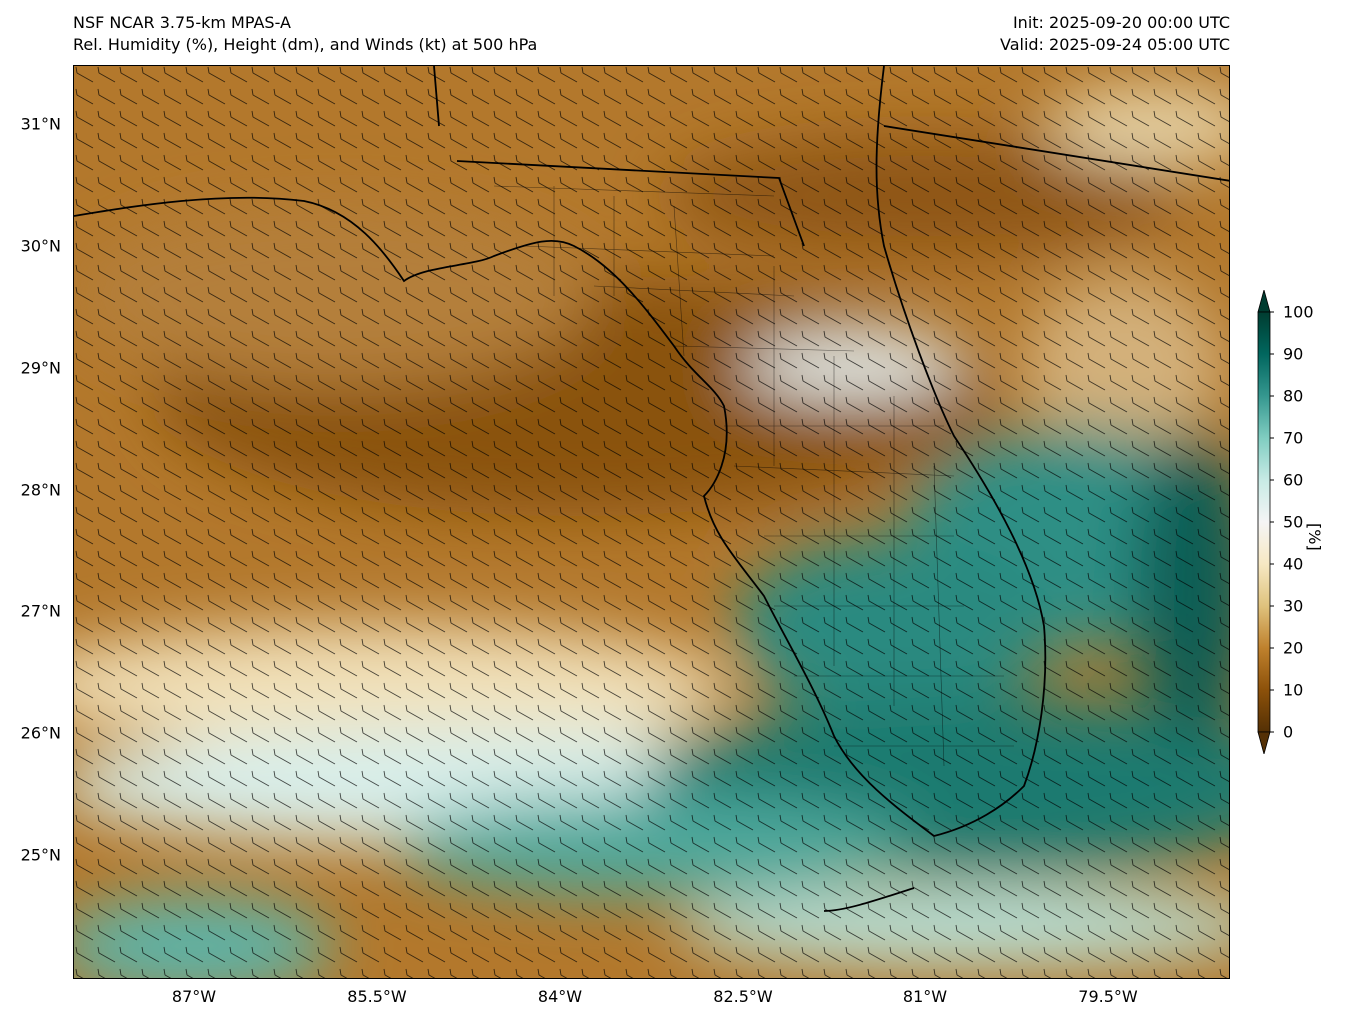 The width and height of the screenshot is (1361, 1023). Describe the element at coordinates (1293, 354) in the screenshot. I see `colorbar-tick: 90` at that location.